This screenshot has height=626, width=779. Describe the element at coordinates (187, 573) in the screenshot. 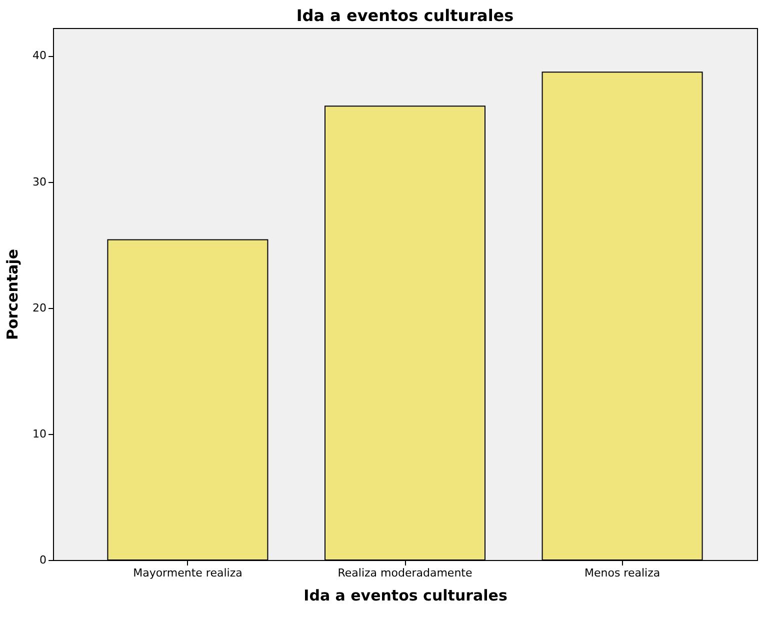

I see `x-tick-label: Mayormente realiza` at that location.